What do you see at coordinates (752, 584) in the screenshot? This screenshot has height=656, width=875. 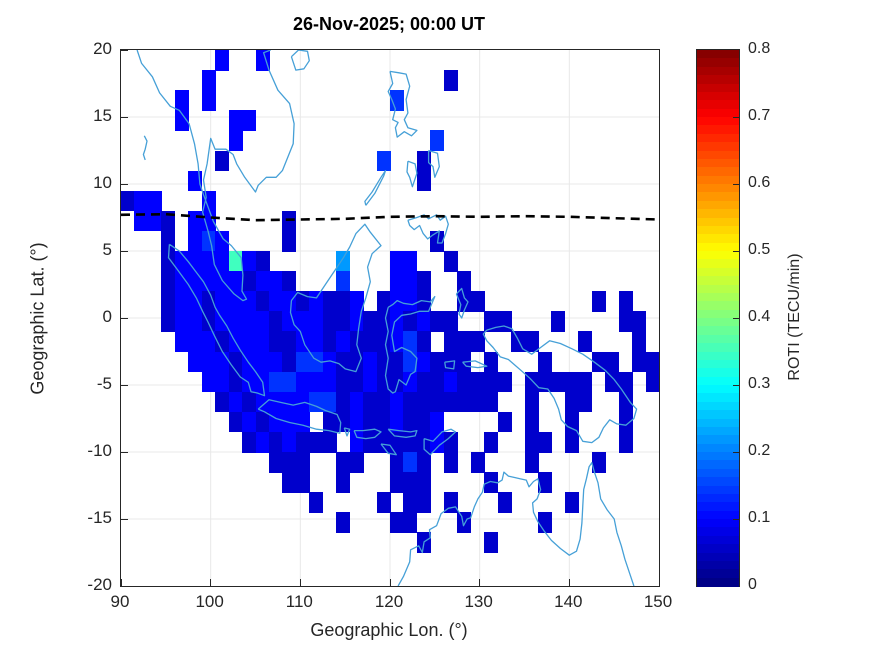 I see `colorbar-tick-label: 0` at bounding box center [752, 584].